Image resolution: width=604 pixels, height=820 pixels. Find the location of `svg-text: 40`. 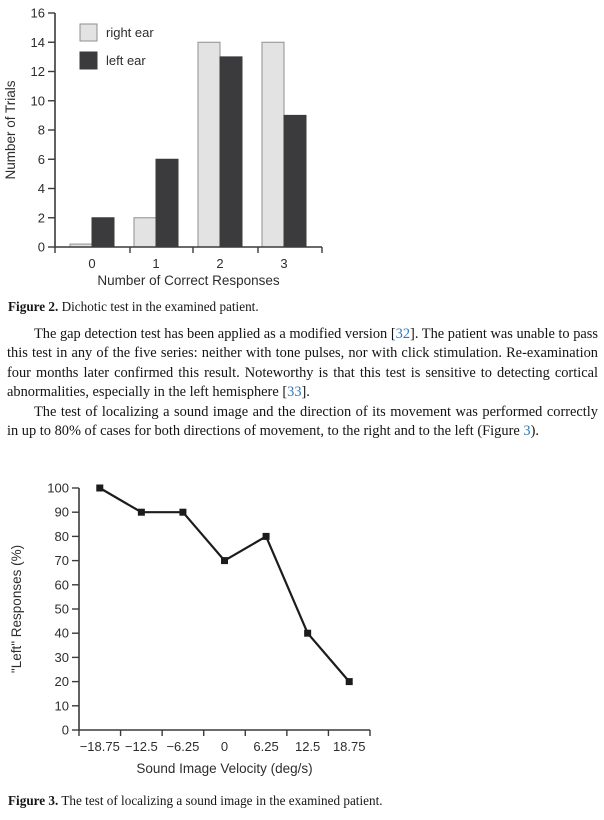

svg-text: 40 is located at coordinates (62, 633).